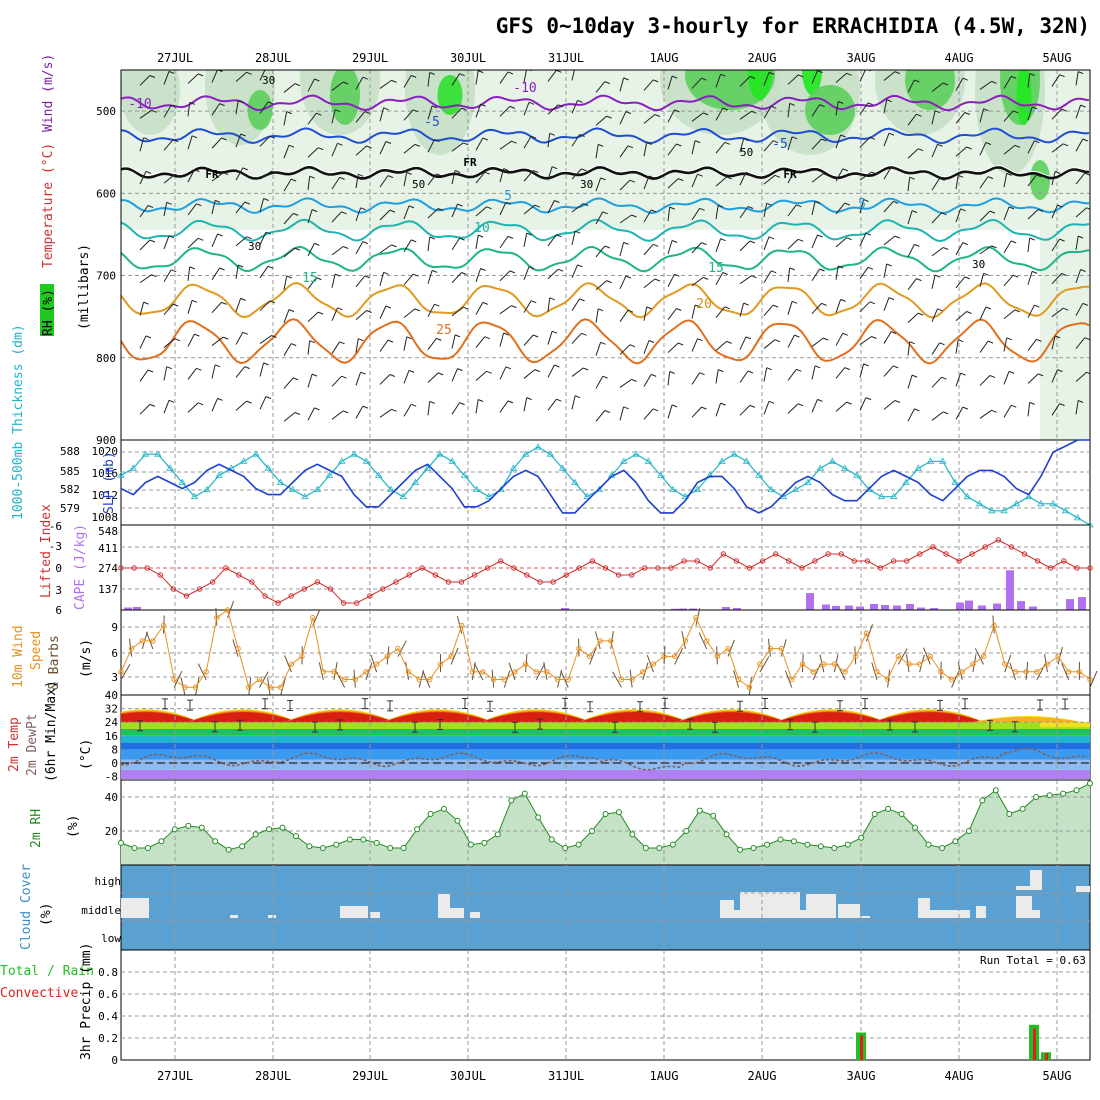 The height and width of the screenshot is (1100, 1100). Describe the element at coordinates (340, 717) in the screenshot. I see `temp-hump` at that location.